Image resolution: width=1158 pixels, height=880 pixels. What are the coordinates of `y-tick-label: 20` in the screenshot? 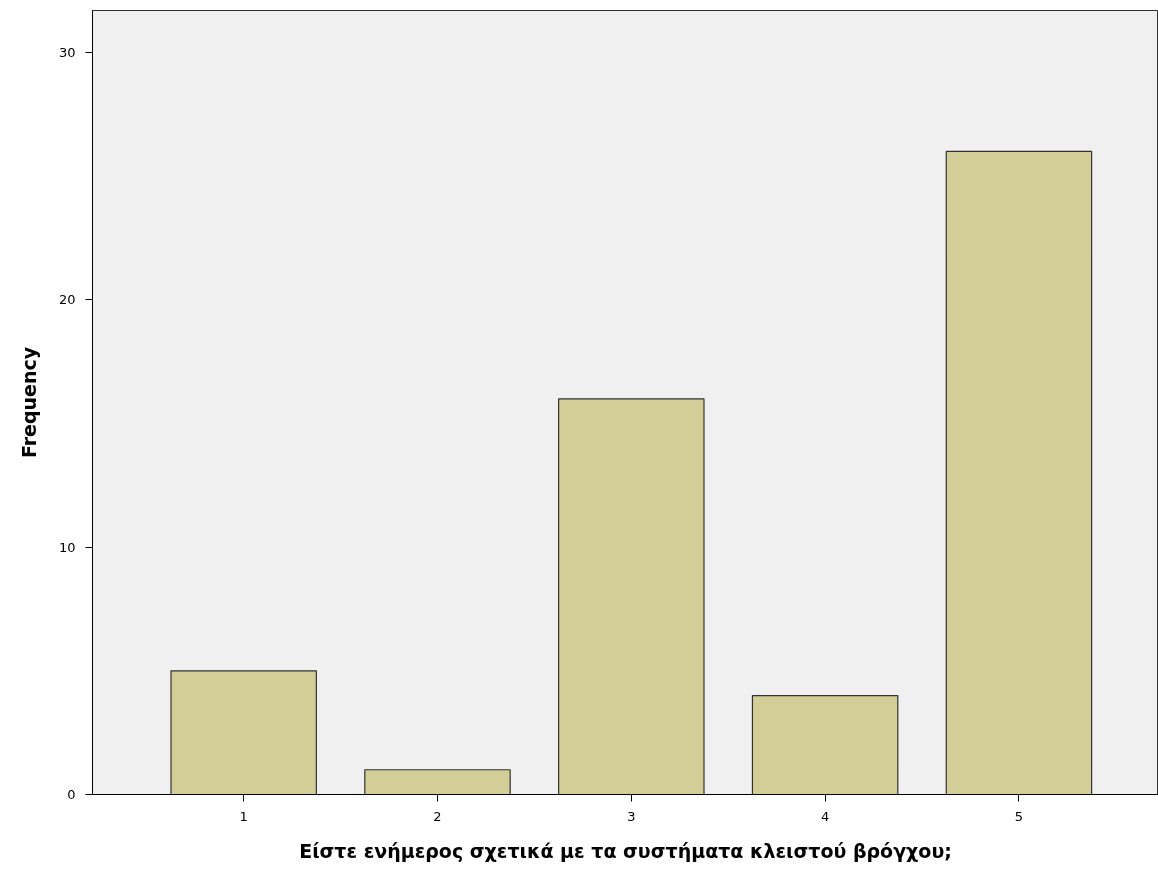 It's located at (67, 300).